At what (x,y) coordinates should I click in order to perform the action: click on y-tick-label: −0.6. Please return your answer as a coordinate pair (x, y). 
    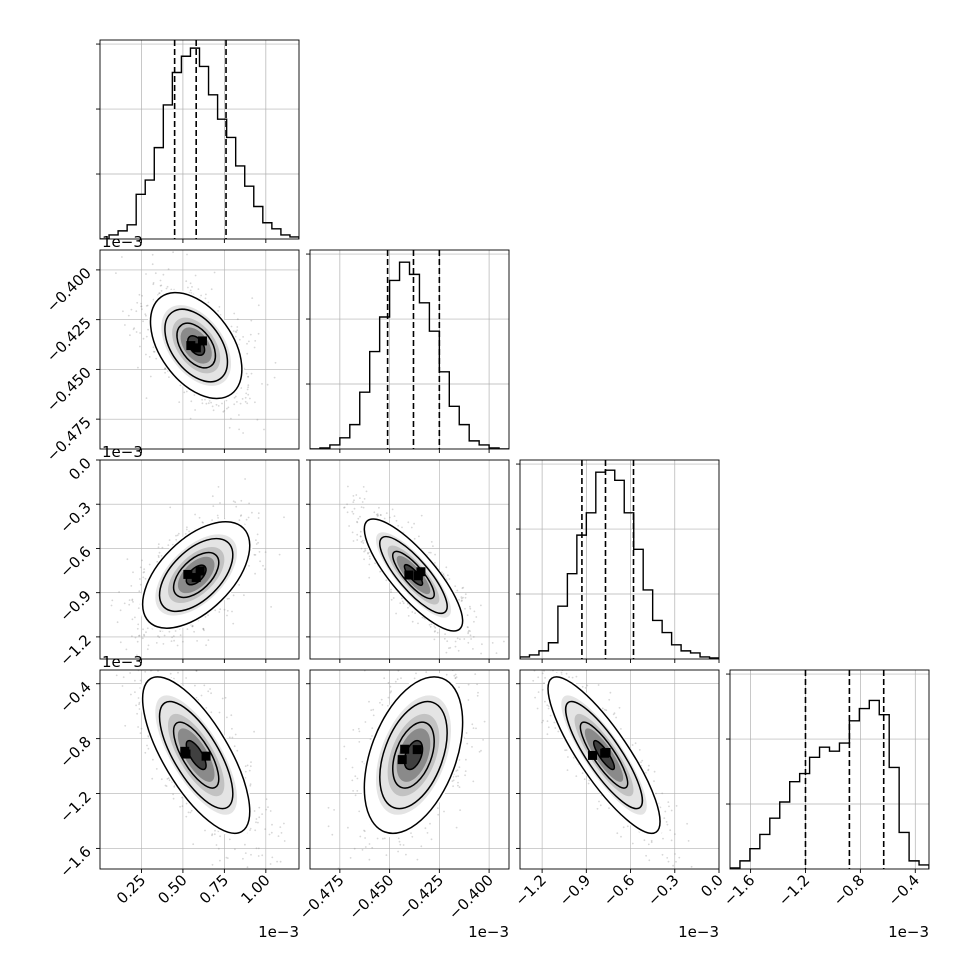
    Looking at the image, I should click on (75, 562).